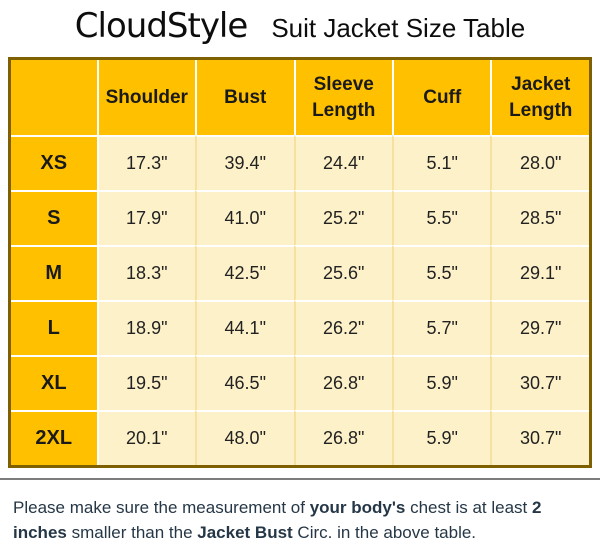  Describe the element at coordinates (539, 162) in the screenshot. I see `measurement-cell: 28.0"` at that location.